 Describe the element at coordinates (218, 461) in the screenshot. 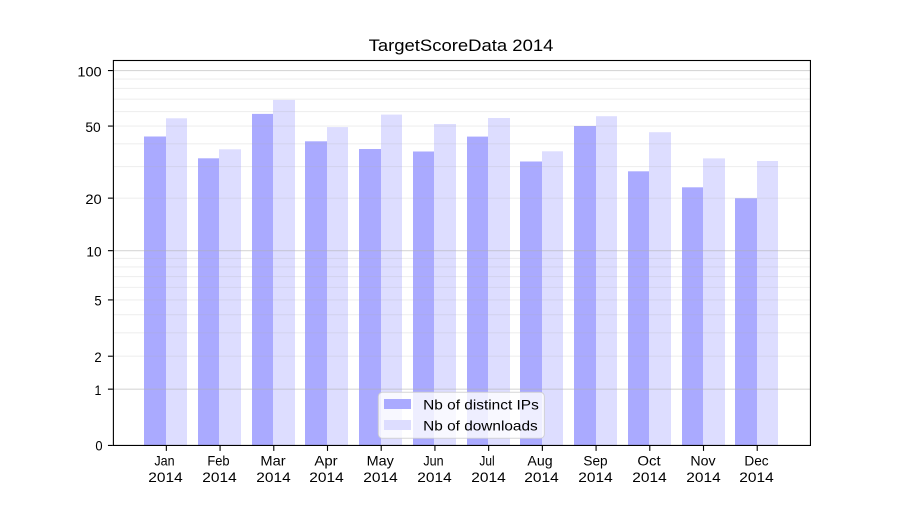

I see `svg-text: Feb` at that location.